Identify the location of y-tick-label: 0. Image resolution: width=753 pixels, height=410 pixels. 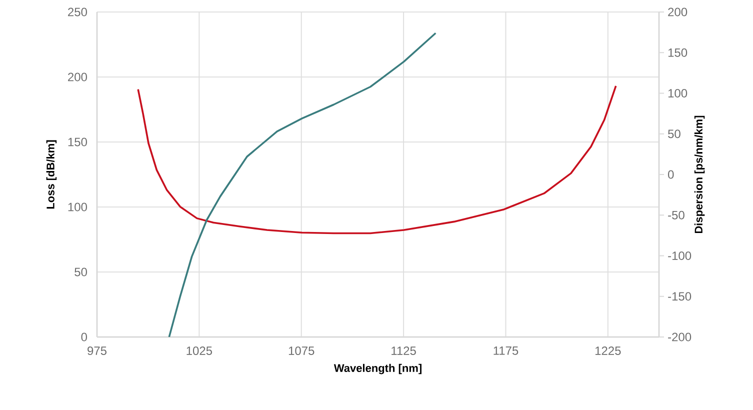
(84, 337).